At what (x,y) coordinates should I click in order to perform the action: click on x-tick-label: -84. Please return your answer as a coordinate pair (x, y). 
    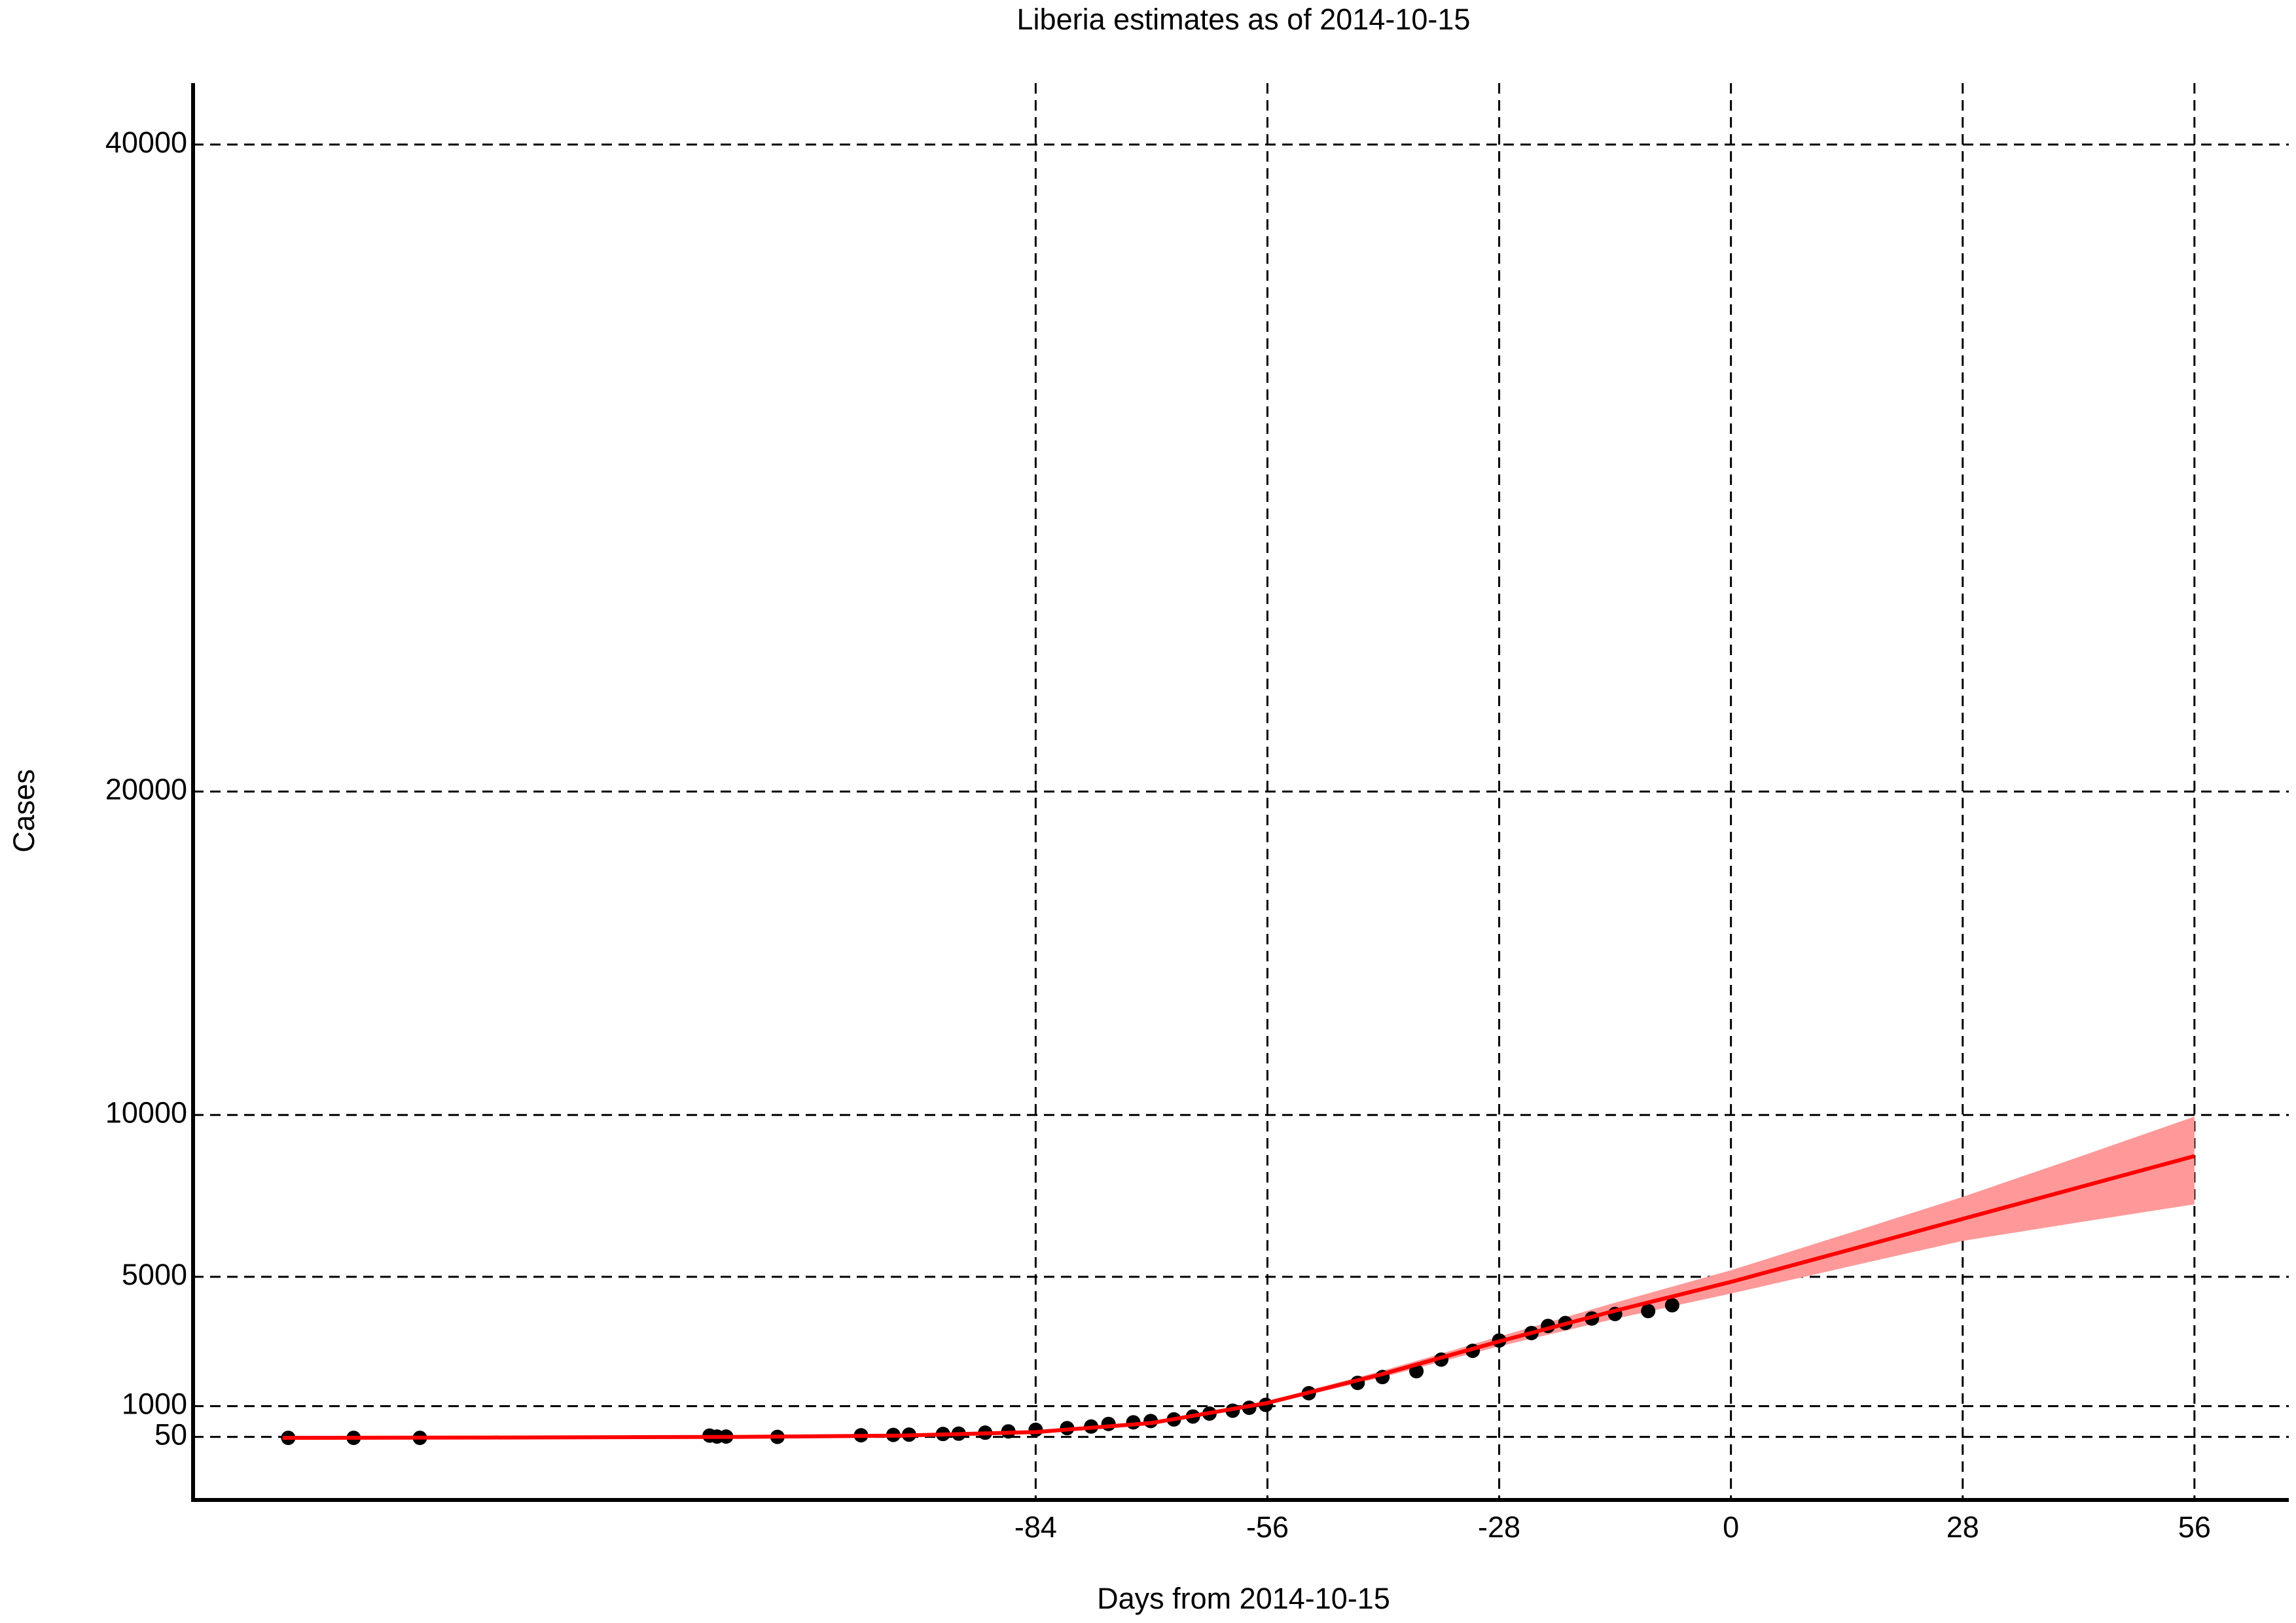
    Looking at the image, I should click on (1035, 1527).